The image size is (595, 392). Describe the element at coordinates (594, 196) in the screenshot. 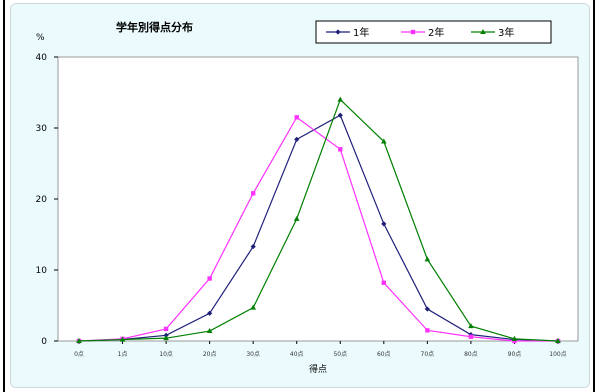

I see `right-border` at that location.